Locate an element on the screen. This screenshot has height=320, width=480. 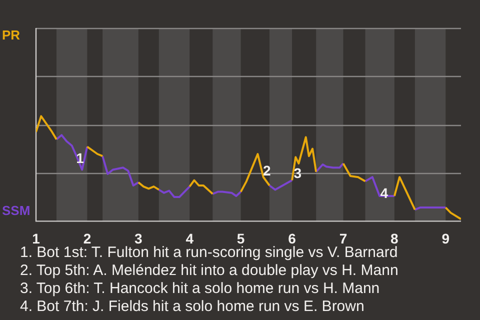
x-tick-label: 9 is located at coordinates (446, 238).